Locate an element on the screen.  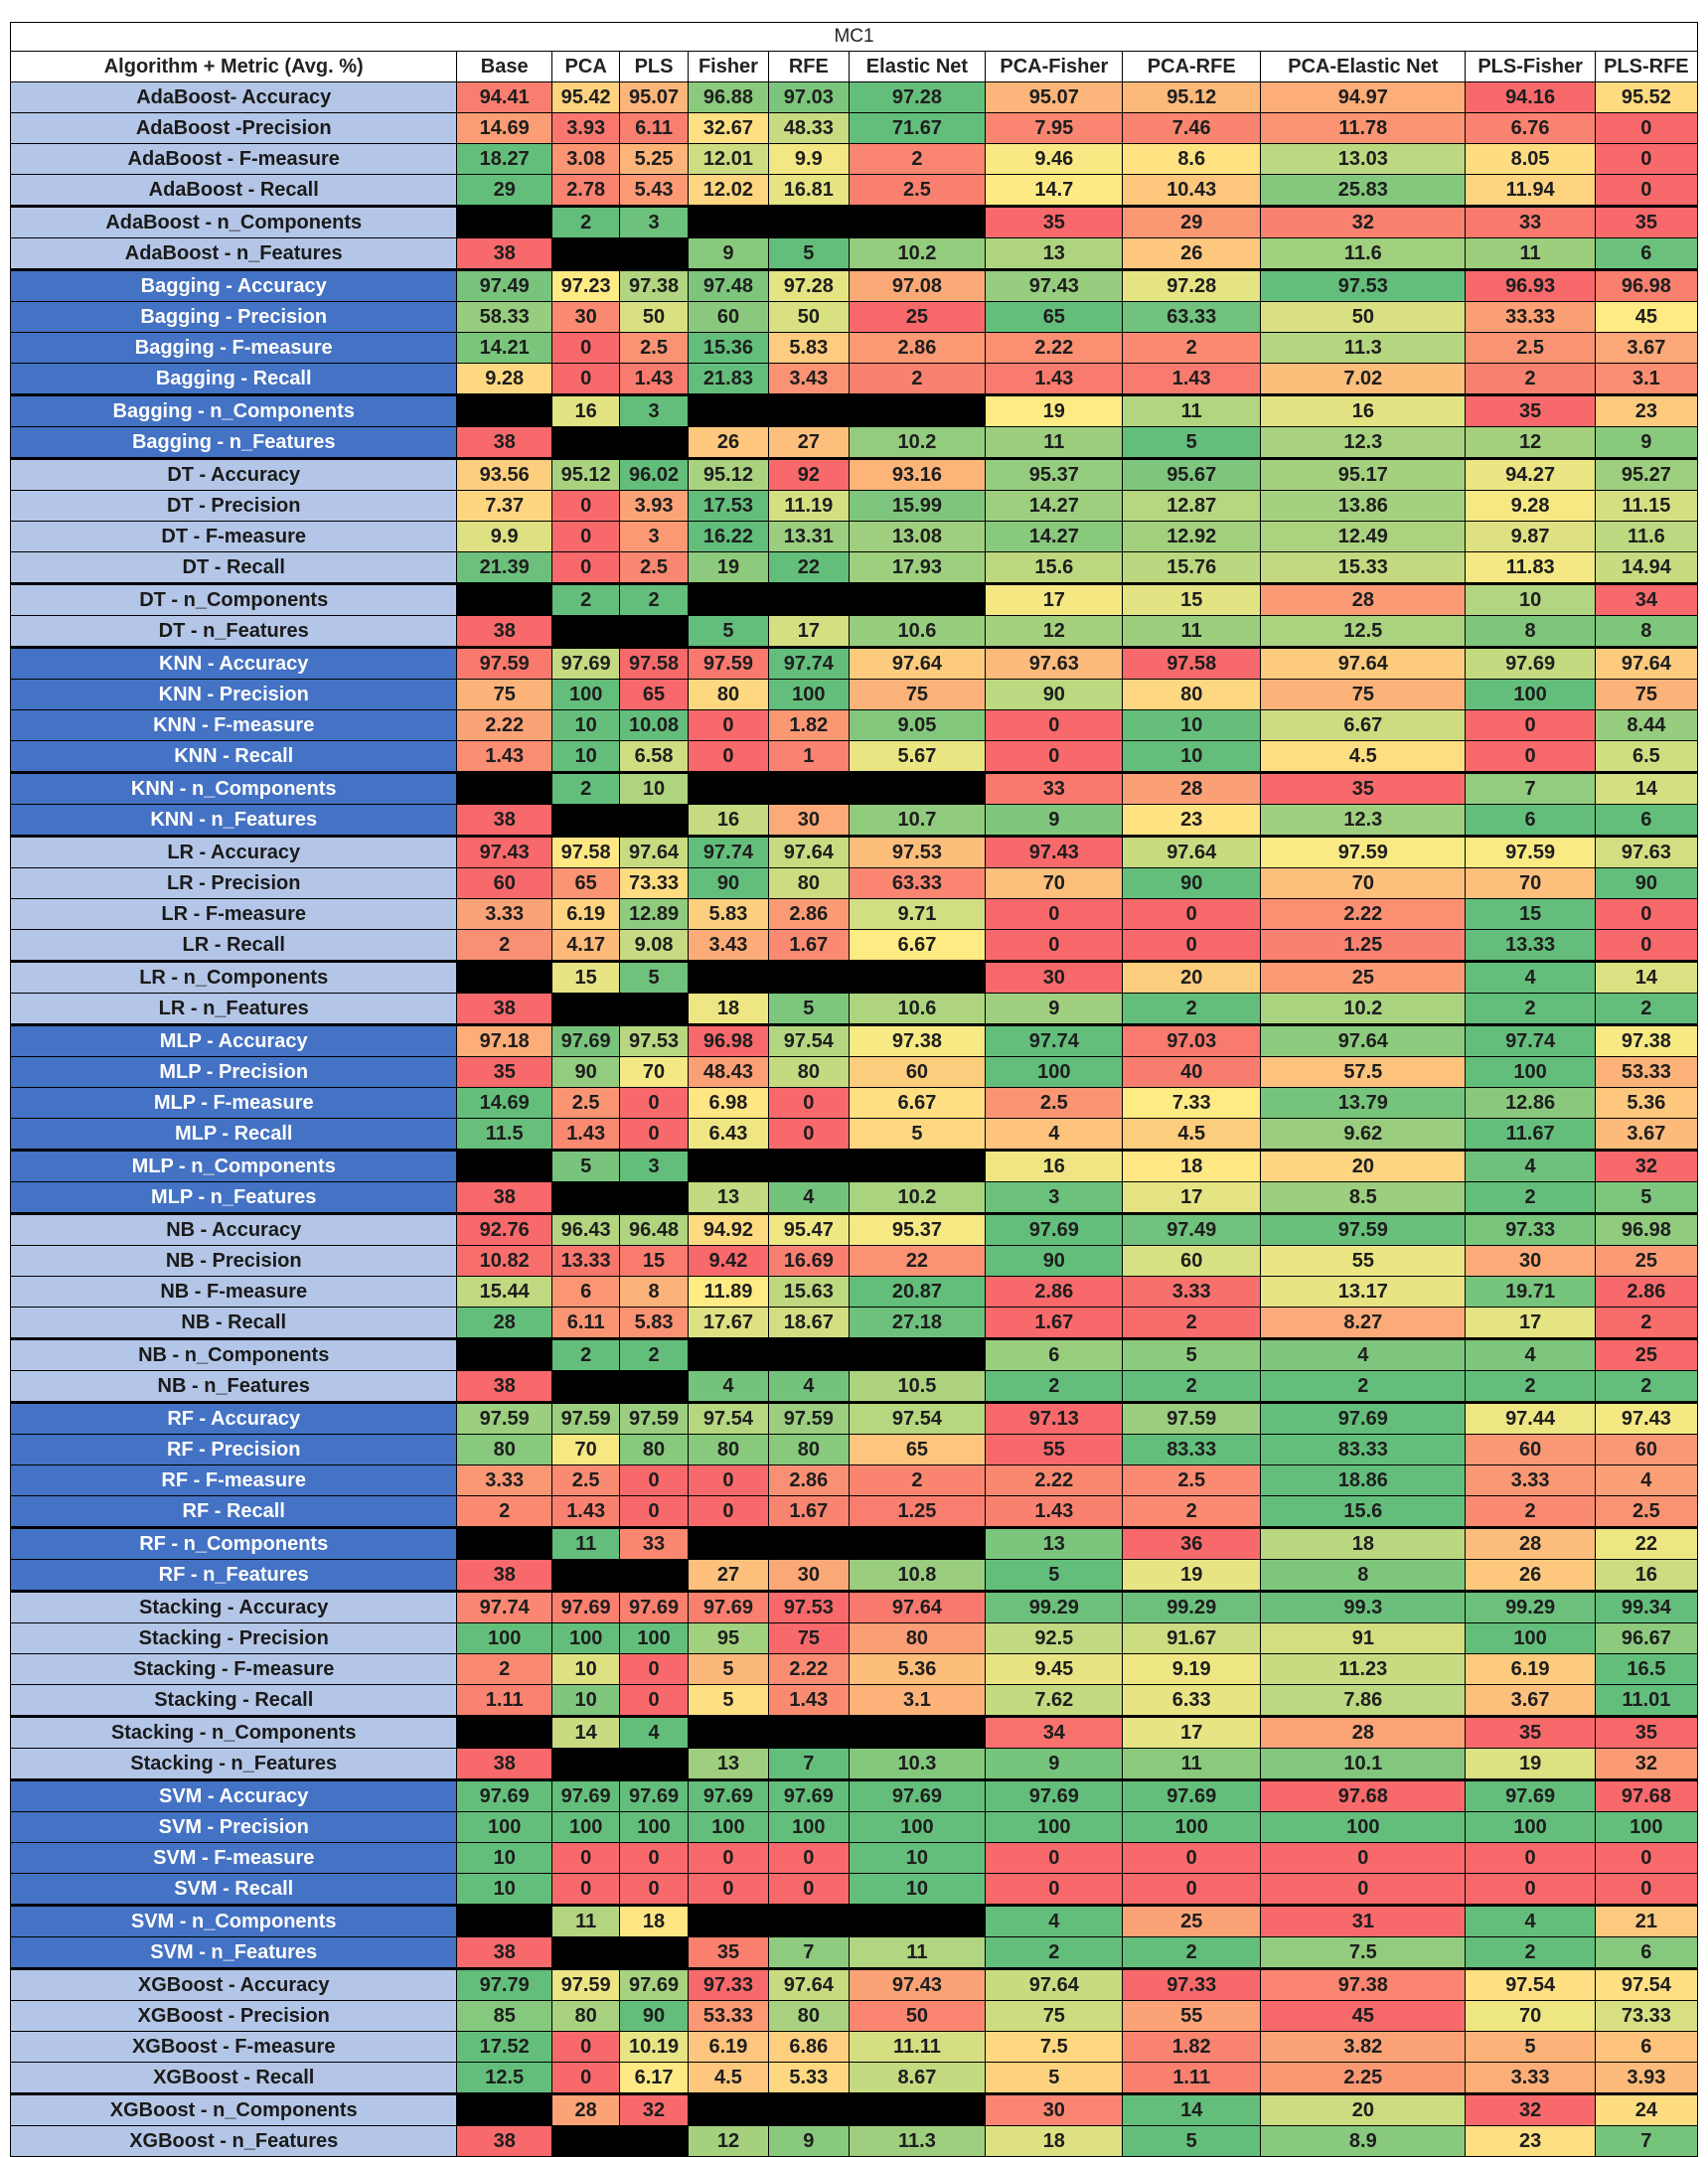
value-cell: 32 is located at coordinates (1646, 1764).